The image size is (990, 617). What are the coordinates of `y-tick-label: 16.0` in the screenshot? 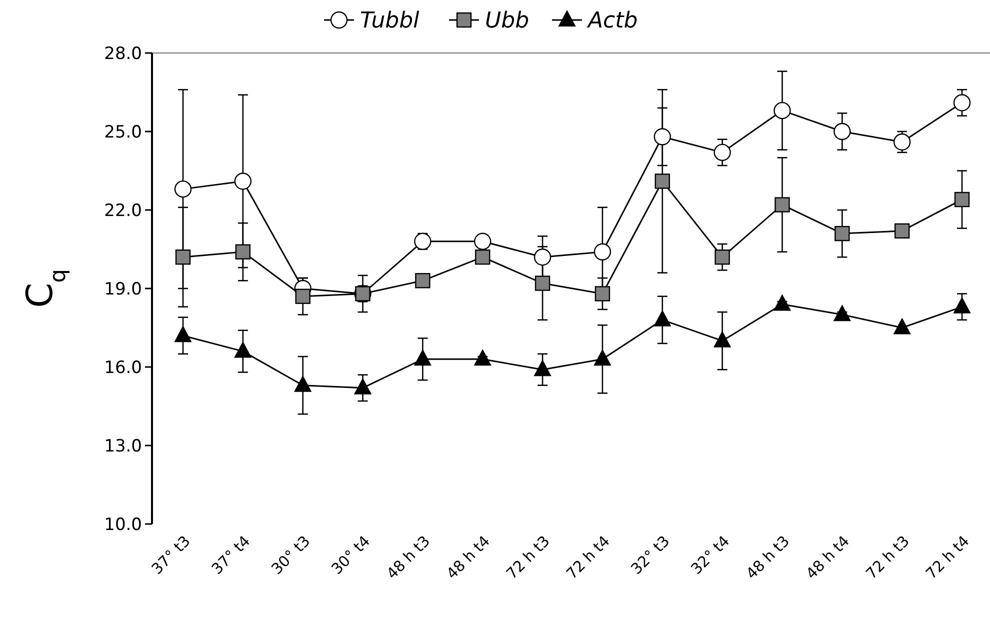 It's located at (123, 368).